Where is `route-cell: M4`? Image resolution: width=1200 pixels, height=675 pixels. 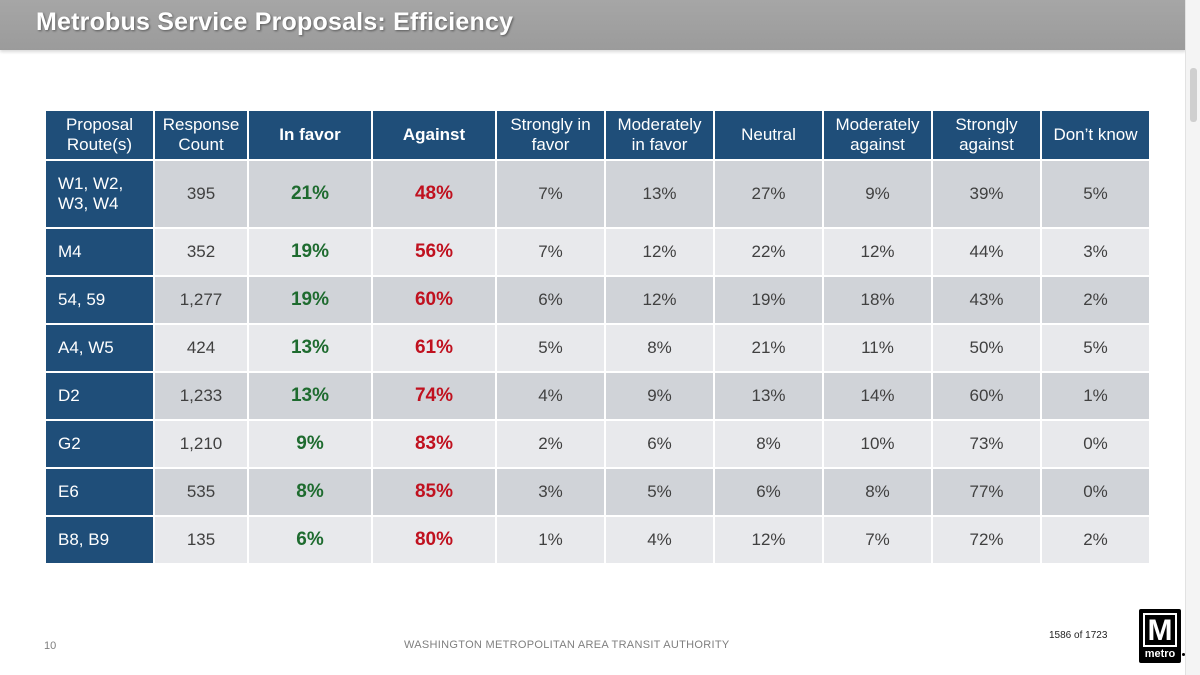 route-cell: M4 is located at coordinates (99, 252).